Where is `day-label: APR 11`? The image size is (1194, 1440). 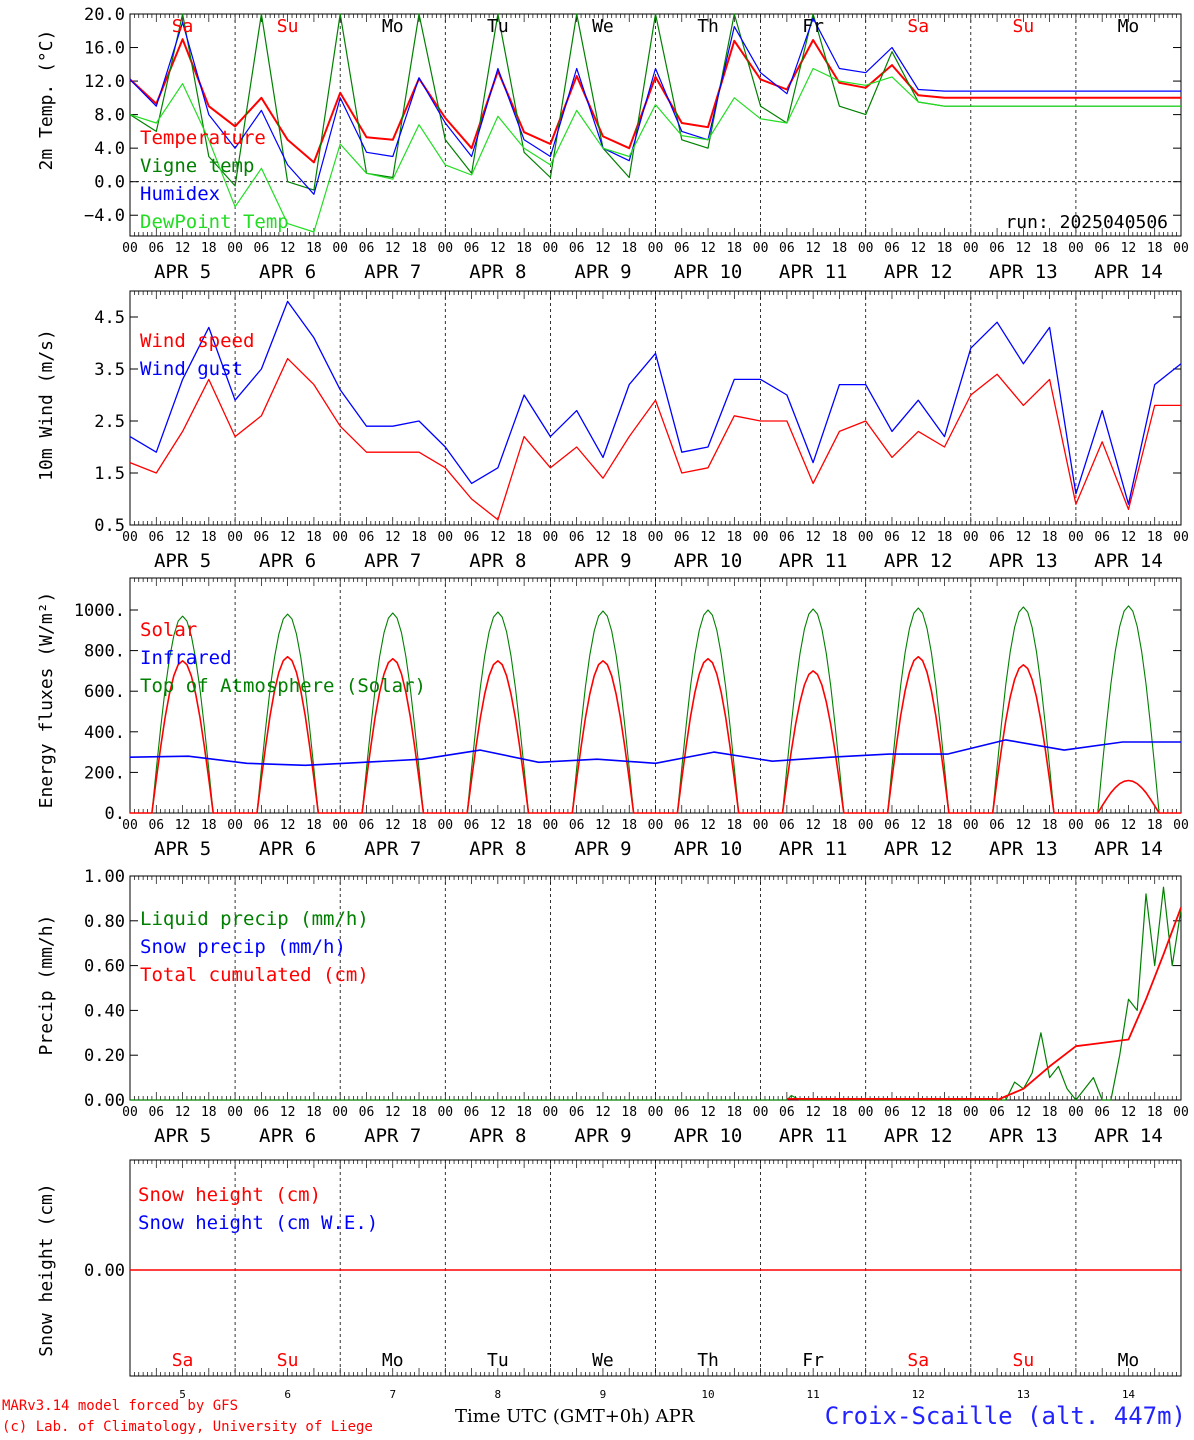
day-label: APR 11 is located at coordinates (813, 561).